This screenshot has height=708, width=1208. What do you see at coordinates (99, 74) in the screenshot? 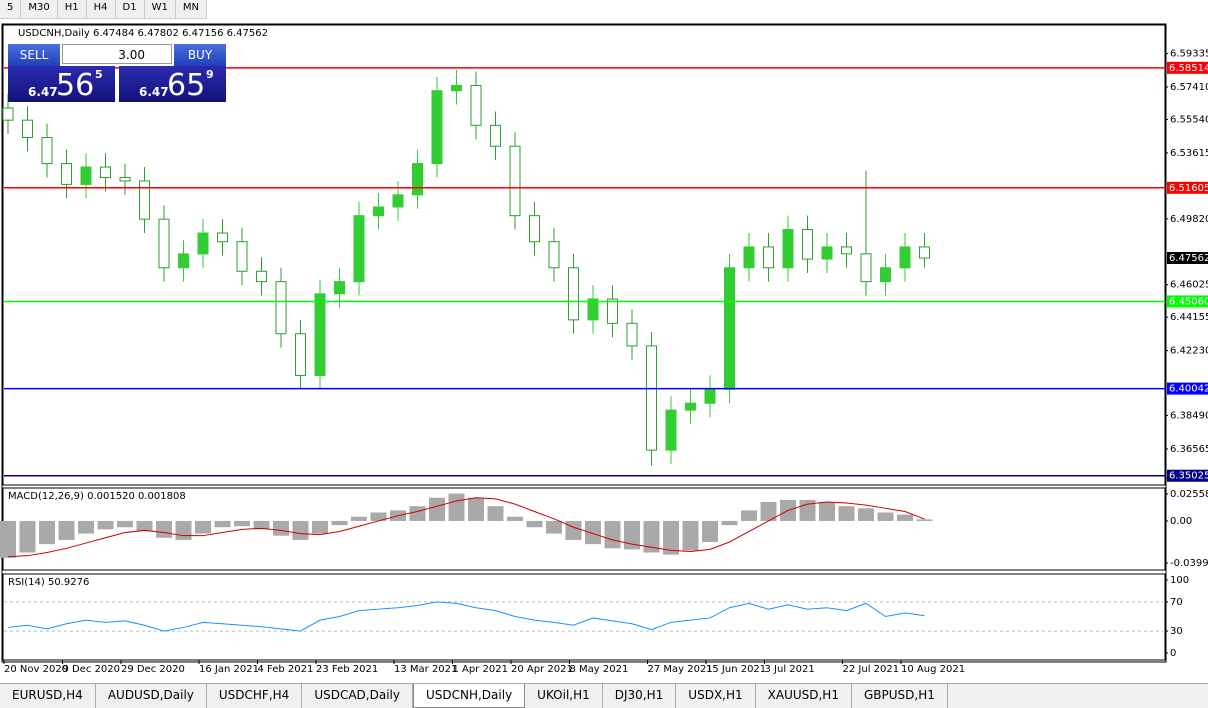
I see `price-point: 5` at bounding box center [99, 74].